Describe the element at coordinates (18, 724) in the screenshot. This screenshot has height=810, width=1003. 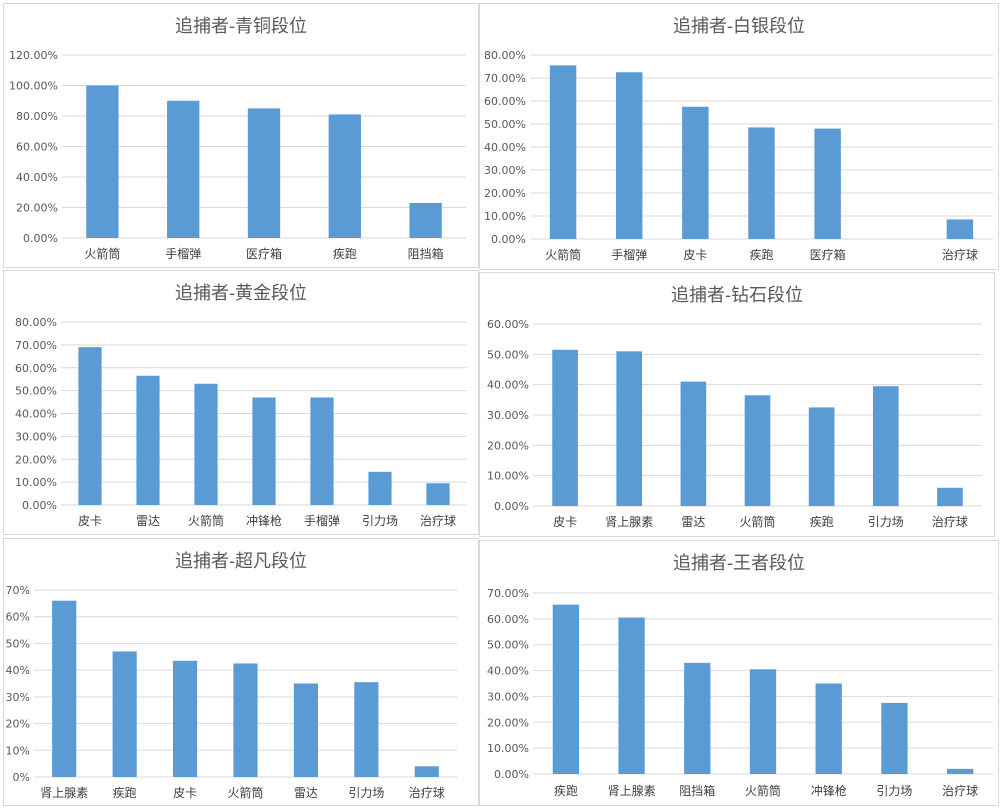
I see `y-tick-label: 20%` at that location.